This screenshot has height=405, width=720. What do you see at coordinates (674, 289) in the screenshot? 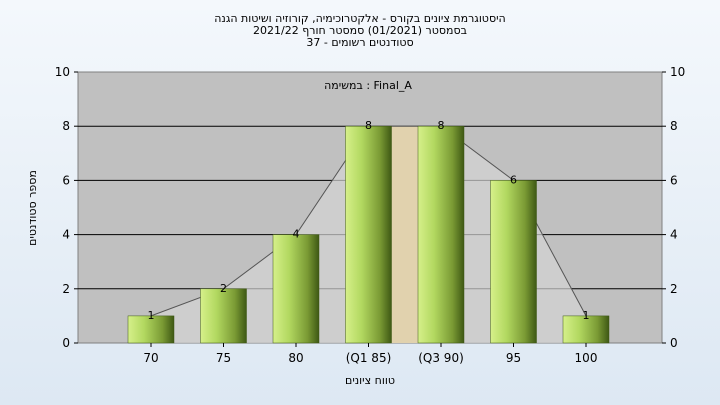
I see `y-tick-label-right: 2` at bounding box center [674, 289].